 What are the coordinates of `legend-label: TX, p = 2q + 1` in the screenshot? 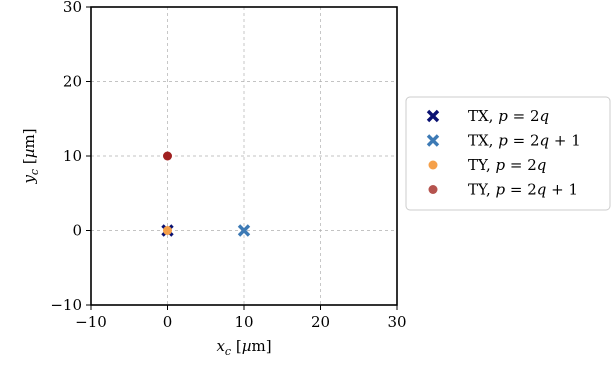 It's located at (524, 141).